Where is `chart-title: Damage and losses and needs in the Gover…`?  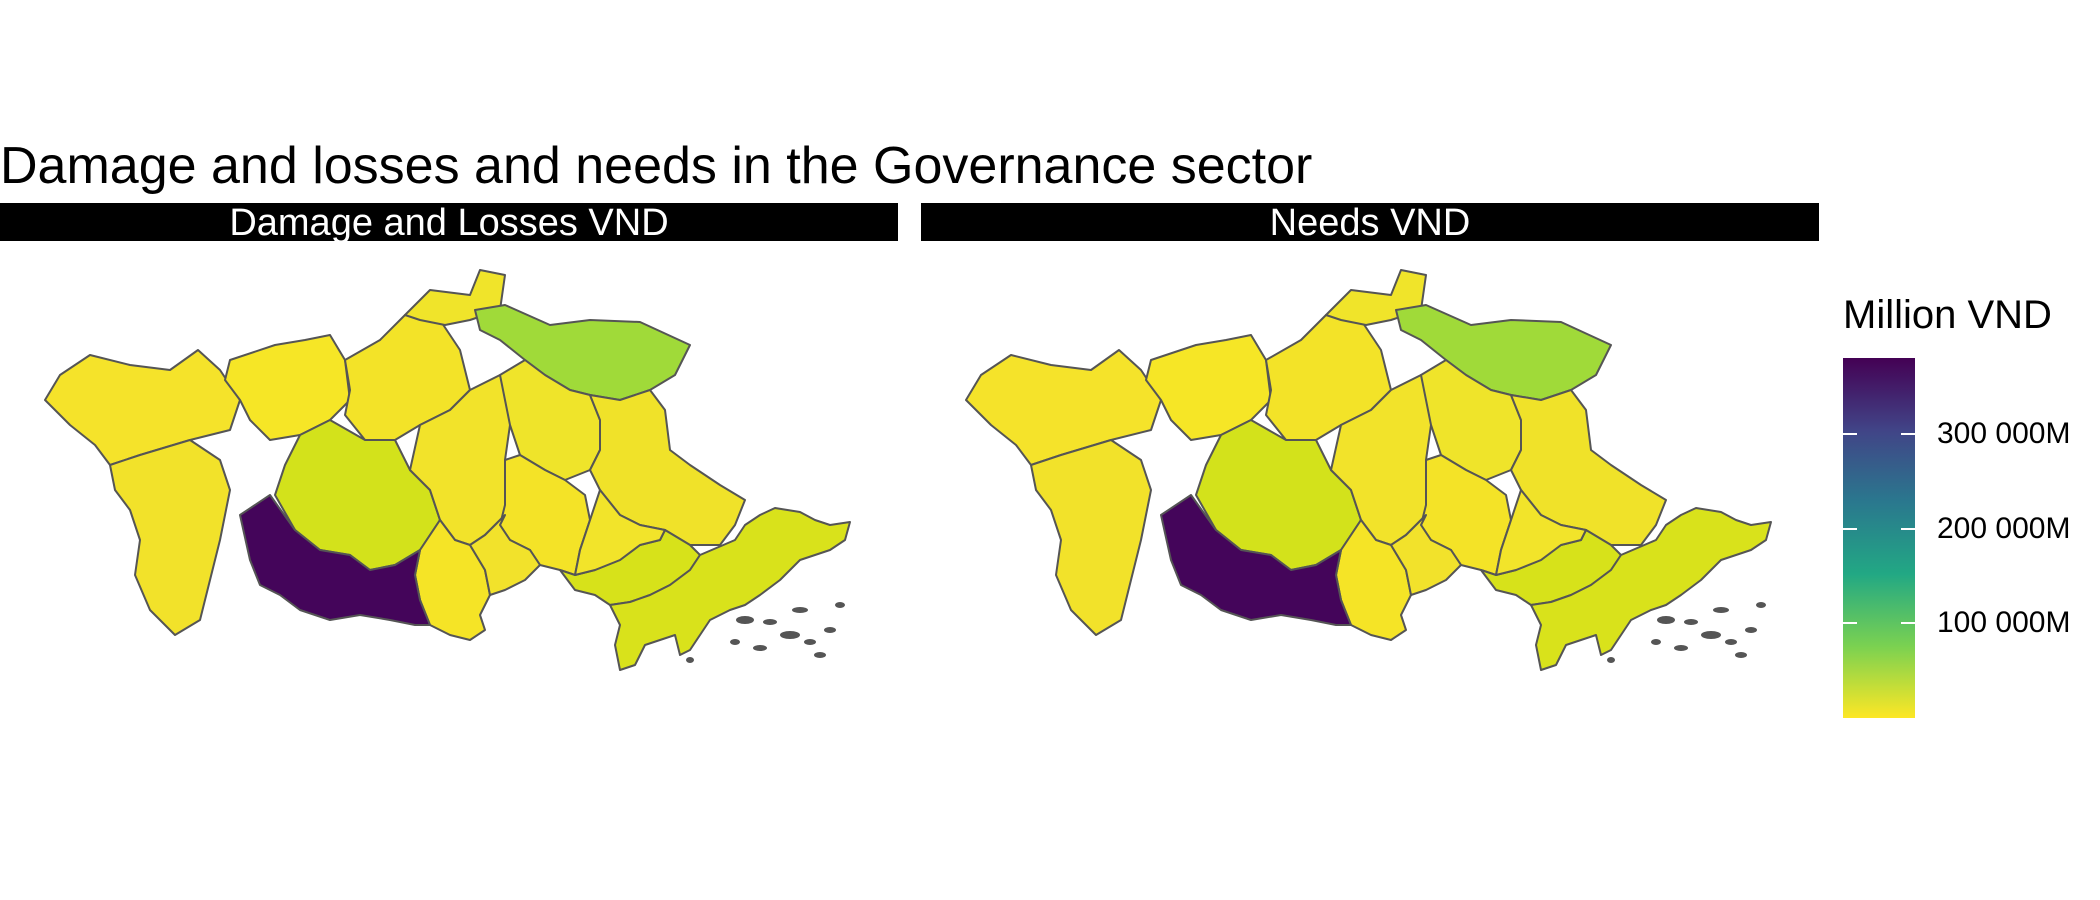 chart-title: Damage and losses and needs in the Gover… is located at coordinates (656, 166).